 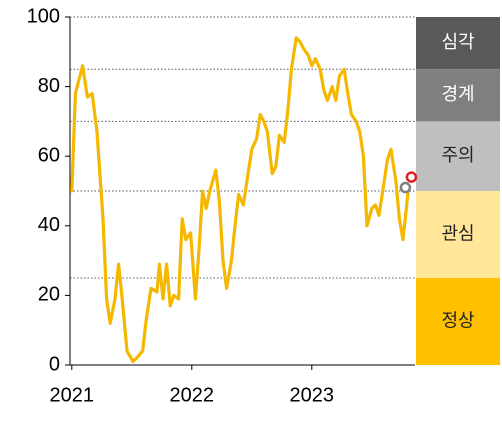 I want to click on band-label: 심각, so click(x=457, y=42).